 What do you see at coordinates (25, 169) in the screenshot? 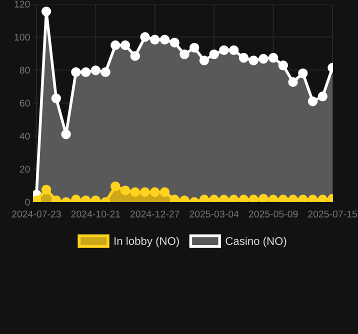
I see `y-tick-label: 20` at bounding box center [25, 169].